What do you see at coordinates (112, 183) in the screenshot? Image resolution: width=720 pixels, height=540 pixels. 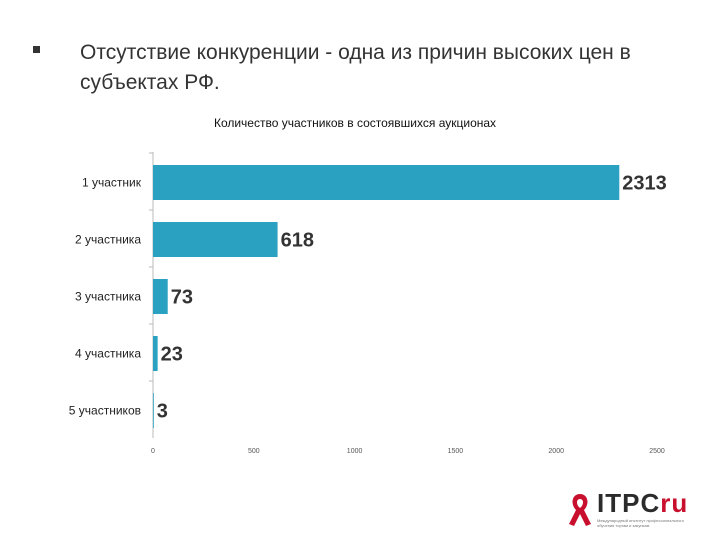 I see `category-label: 1 участник` at bounding box center [112, 183].